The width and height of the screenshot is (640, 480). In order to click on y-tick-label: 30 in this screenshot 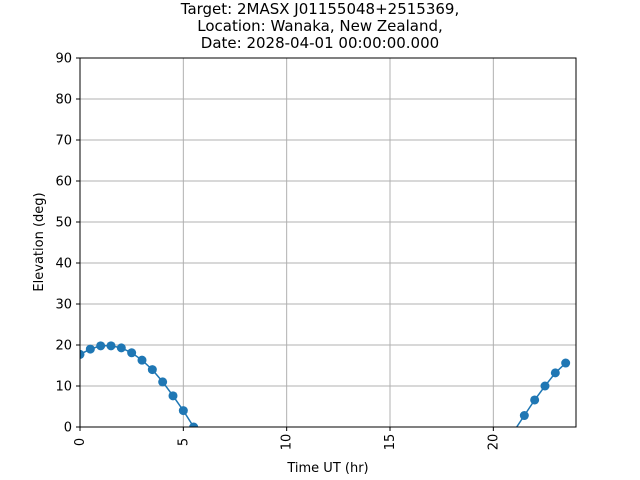, I will do `click(63, 305)`.